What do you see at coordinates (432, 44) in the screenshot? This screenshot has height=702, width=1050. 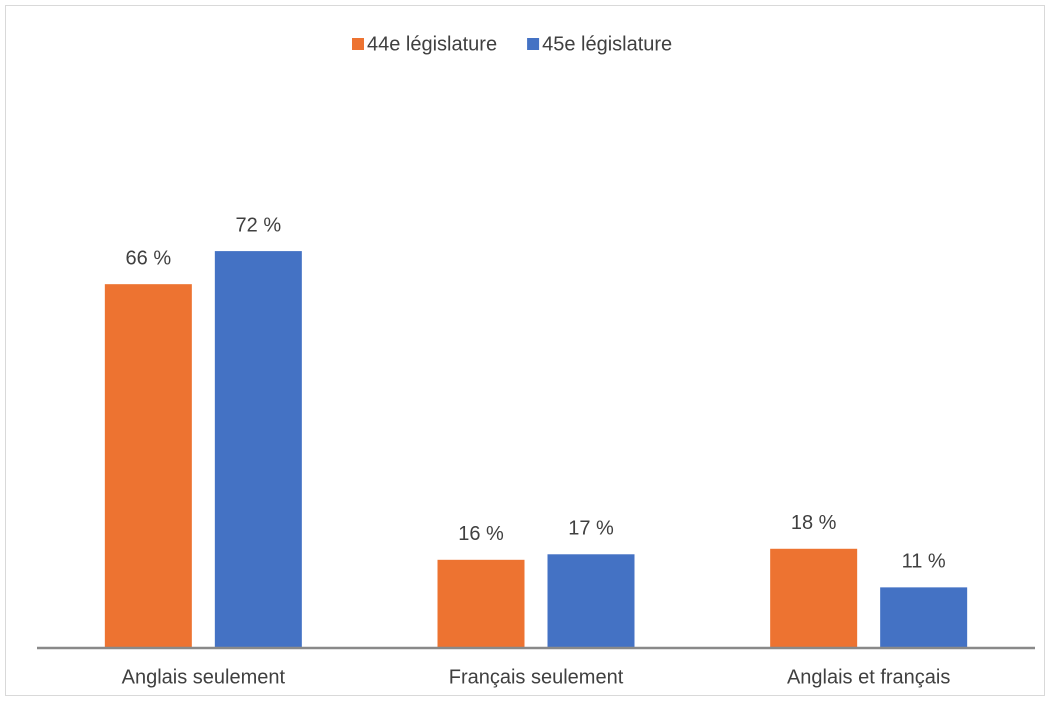 I see `legend-label: 44e législature` at bounding box center [432, 44].